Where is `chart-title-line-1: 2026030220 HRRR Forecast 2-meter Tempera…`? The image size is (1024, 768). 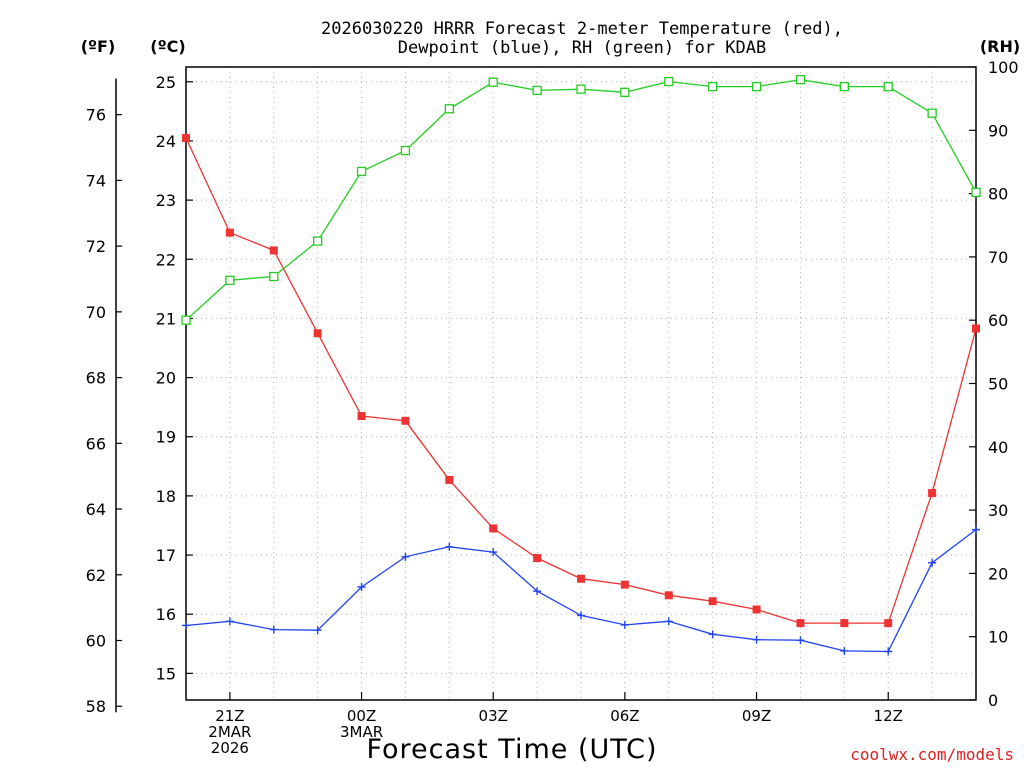
chart-title-line-1: 2026030220 HRRR Forecast 2-meter Tempera… is located at coordinates (582, 29).